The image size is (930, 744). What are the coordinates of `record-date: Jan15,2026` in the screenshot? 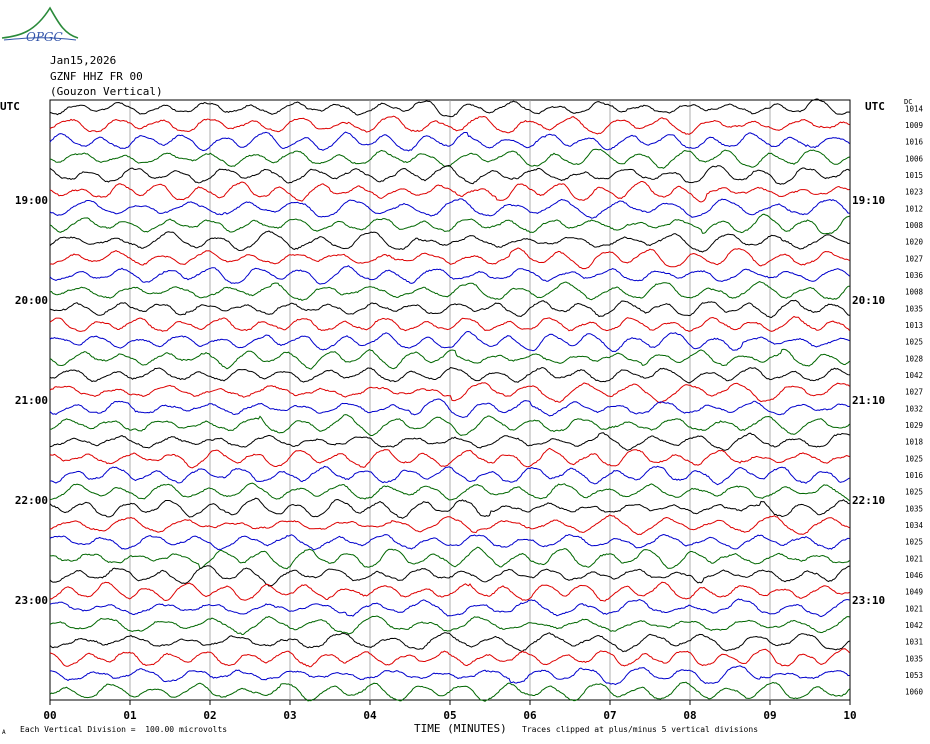 It's located at (83, 60).